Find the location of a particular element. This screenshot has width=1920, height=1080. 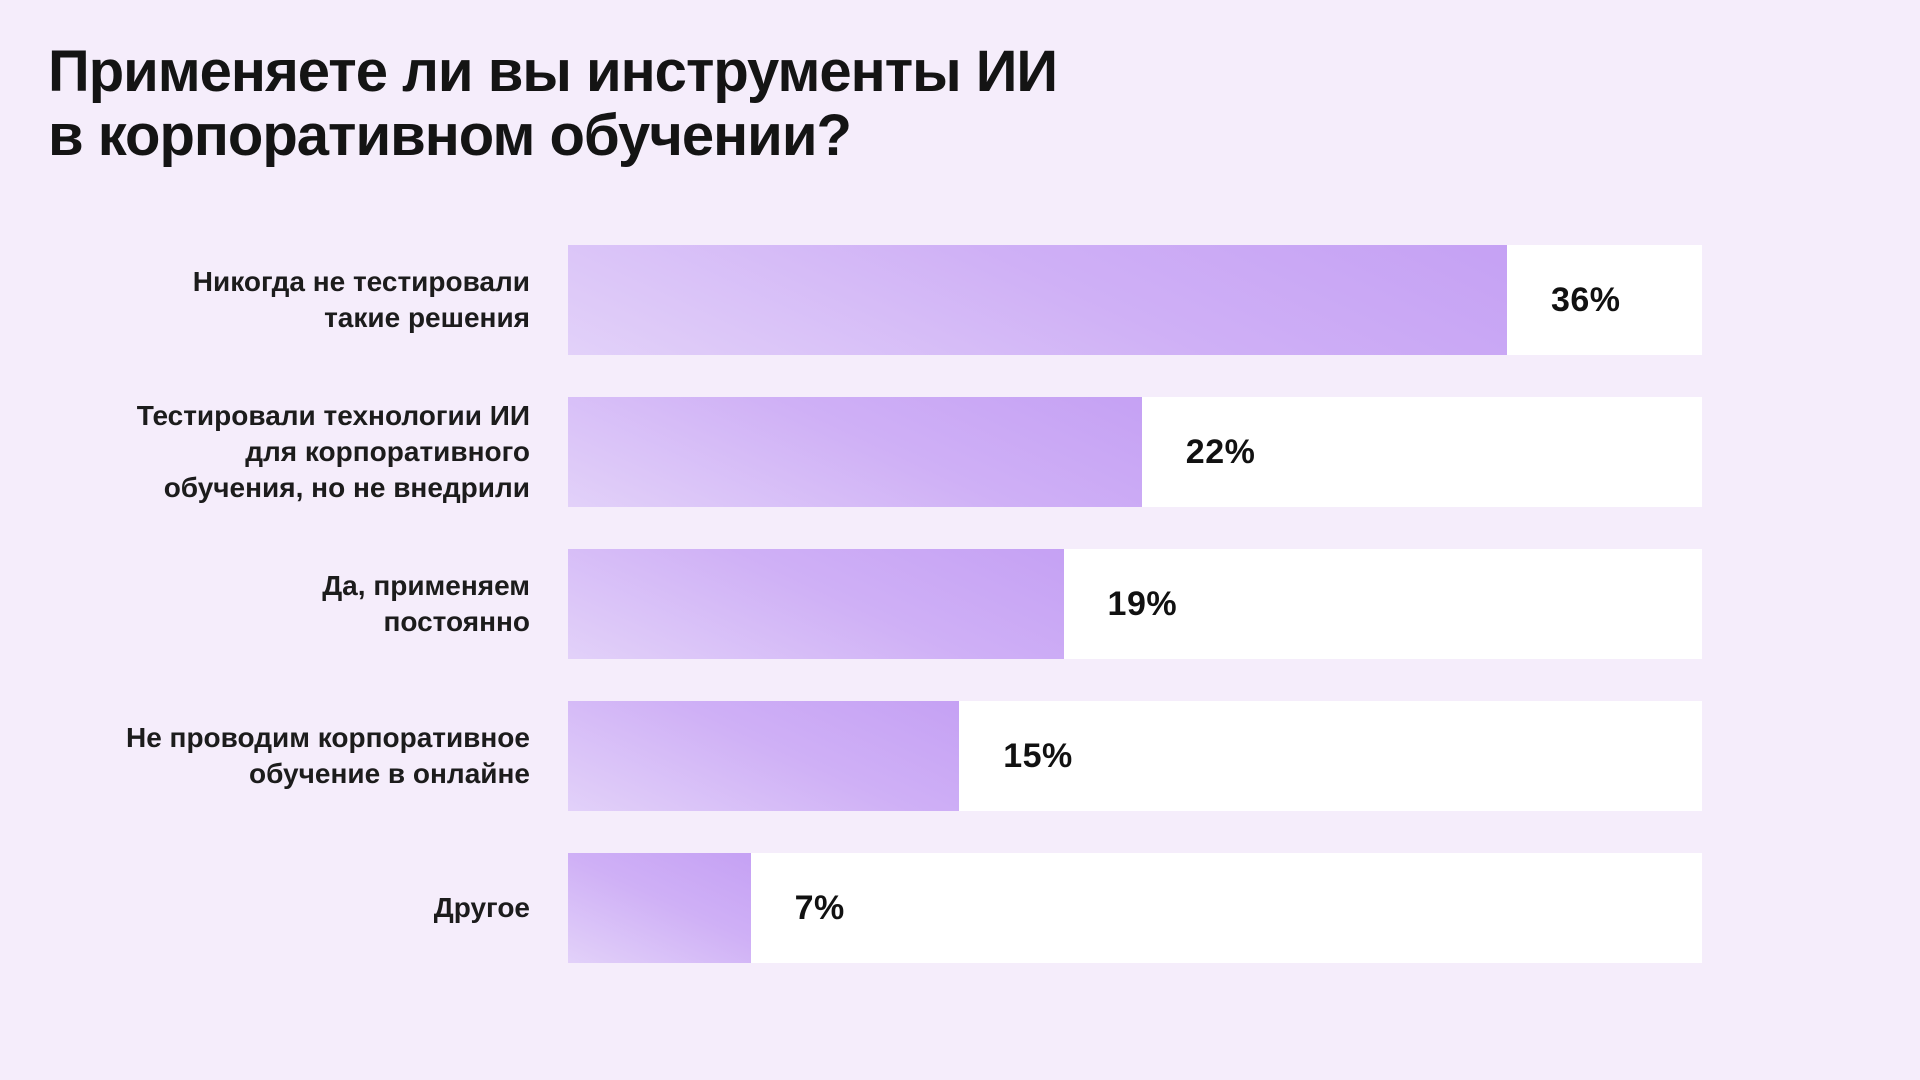

chart-row: Другое 7% is located at coordinates (960, 908).